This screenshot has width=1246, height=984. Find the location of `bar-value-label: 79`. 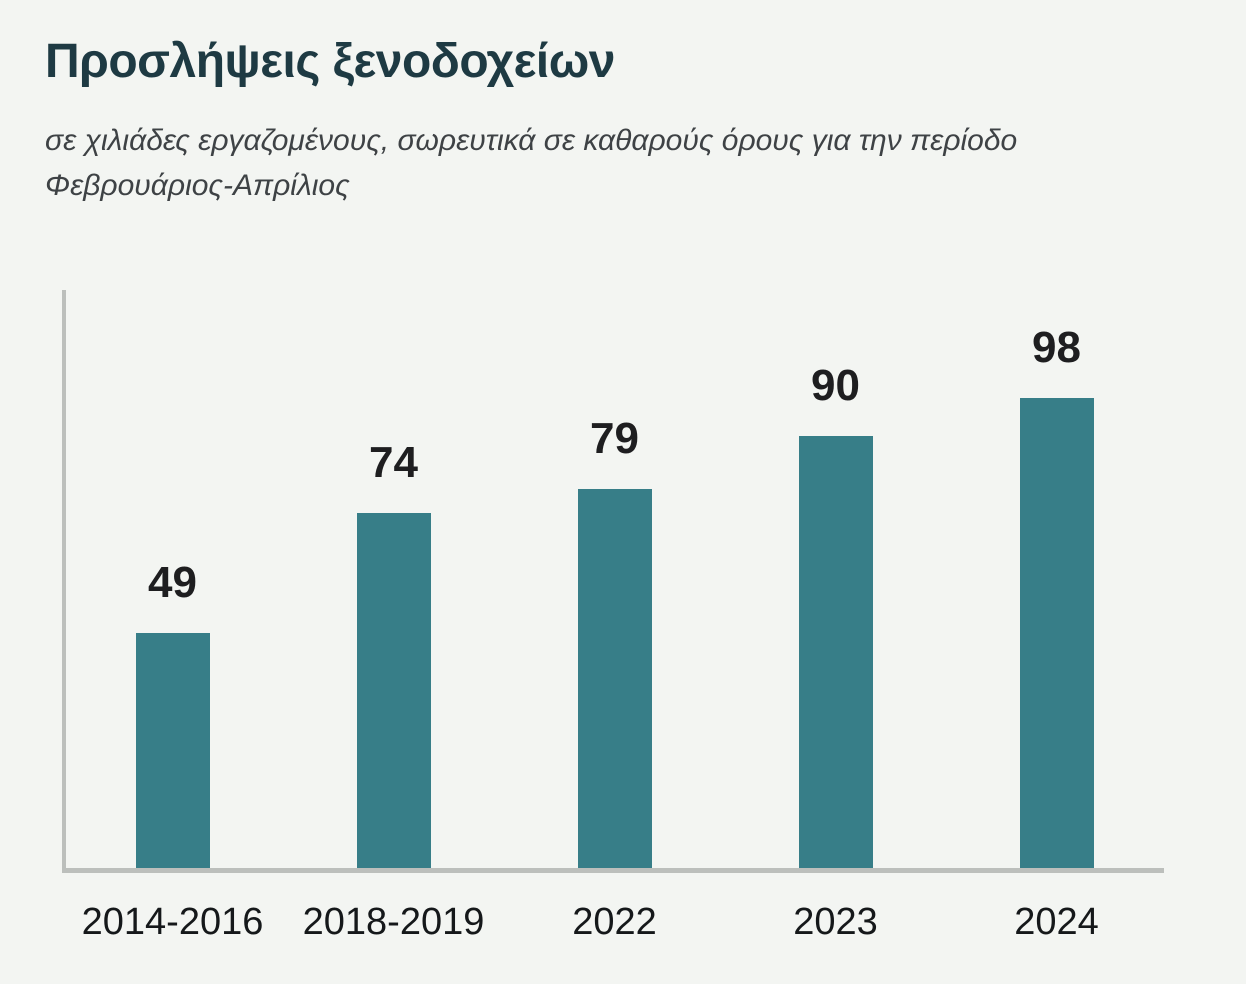

bar-value-label: 79 is located at coordinates (614, 438).